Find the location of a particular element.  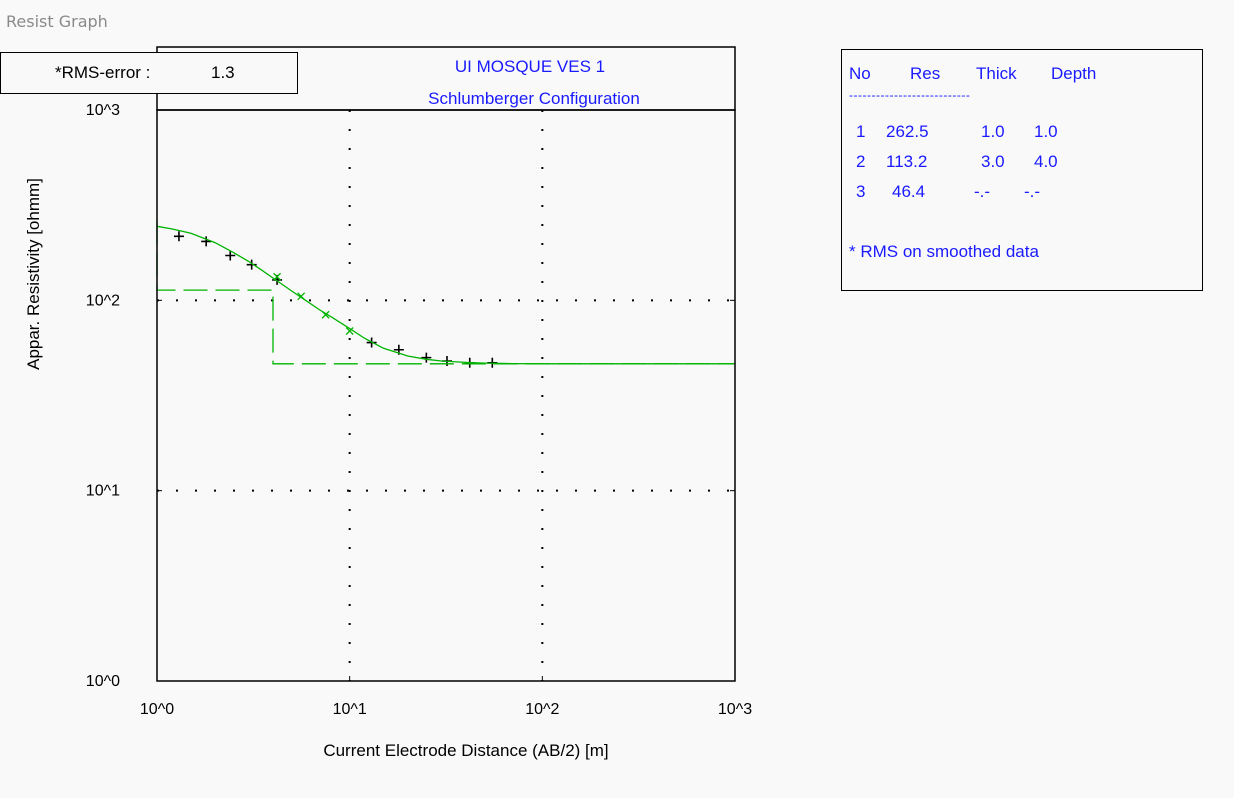

row-2-no: 2 is located at coordinates (861, 161).